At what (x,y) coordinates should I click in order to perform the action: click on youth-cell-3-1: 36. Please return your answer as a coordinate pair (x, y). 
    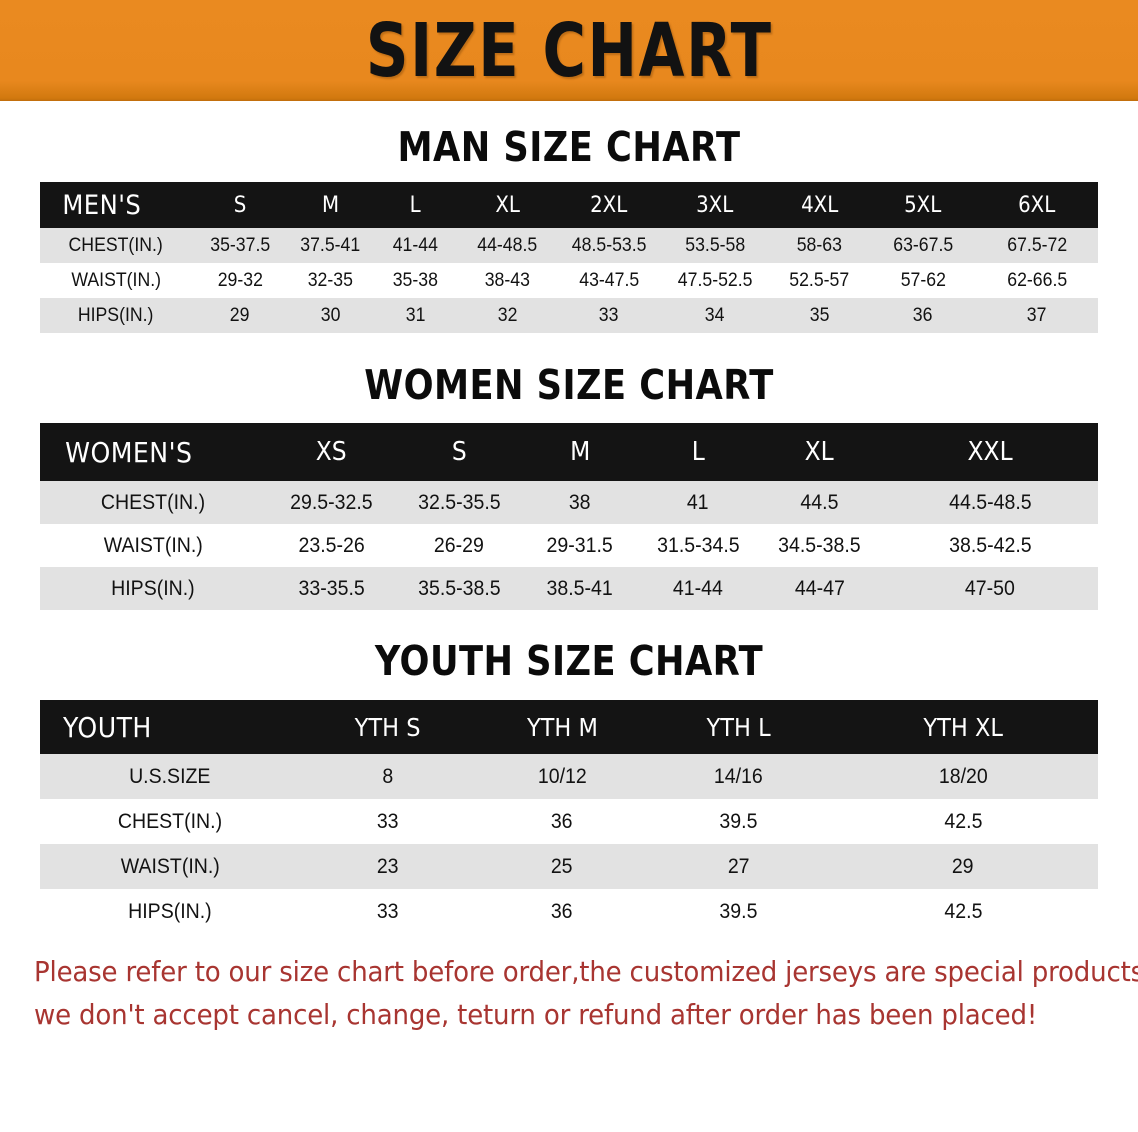
    Looking at the image, I should click on (562, 911).